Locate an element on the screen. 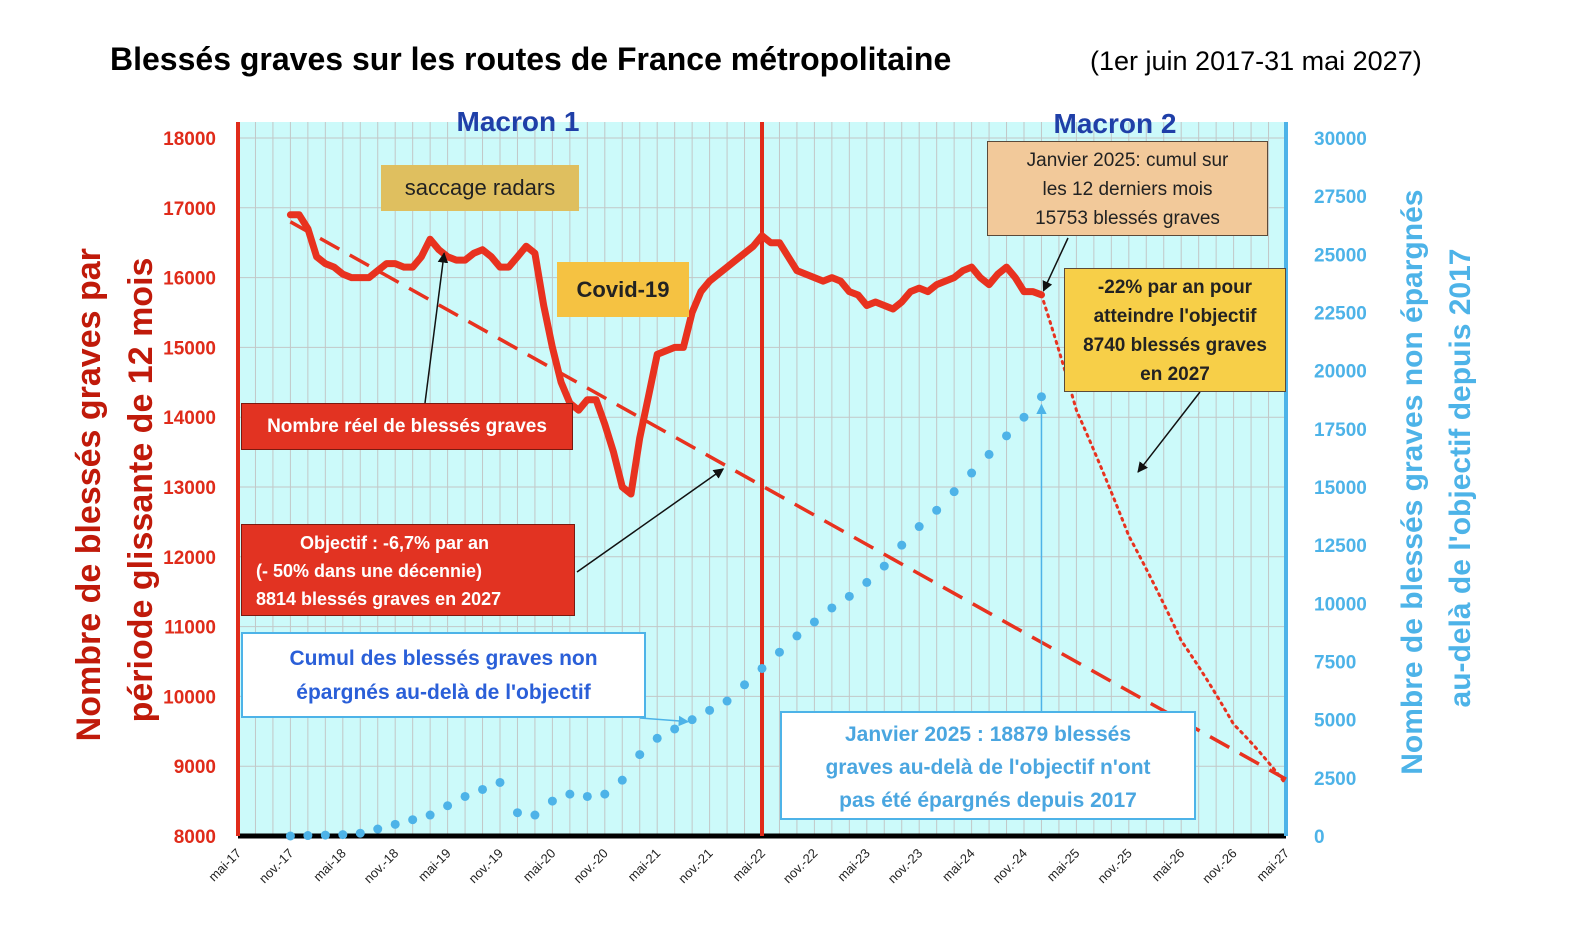 The image size is (1580, 930). y-tick-right: 7500 is located at coordinates (1335, 663).